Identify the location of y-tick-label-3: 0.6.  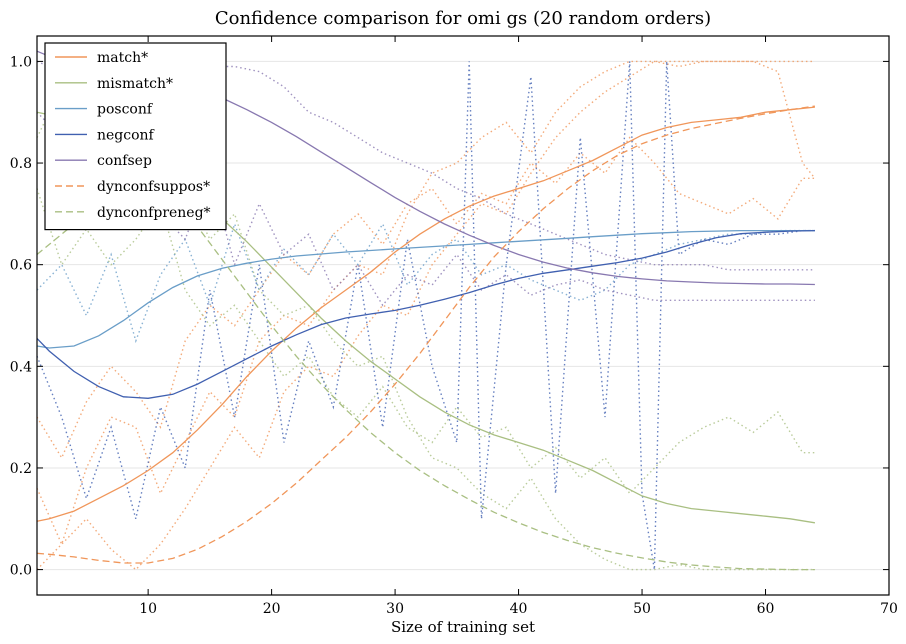
(21, 266).